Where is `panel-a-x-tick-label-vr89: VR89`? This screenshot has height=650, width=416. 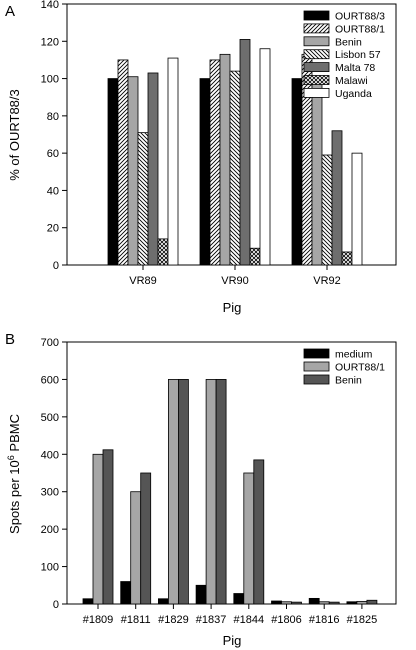 panel-a-x-tick-label-vr89: VR89 is located at coordinates (143, 281).